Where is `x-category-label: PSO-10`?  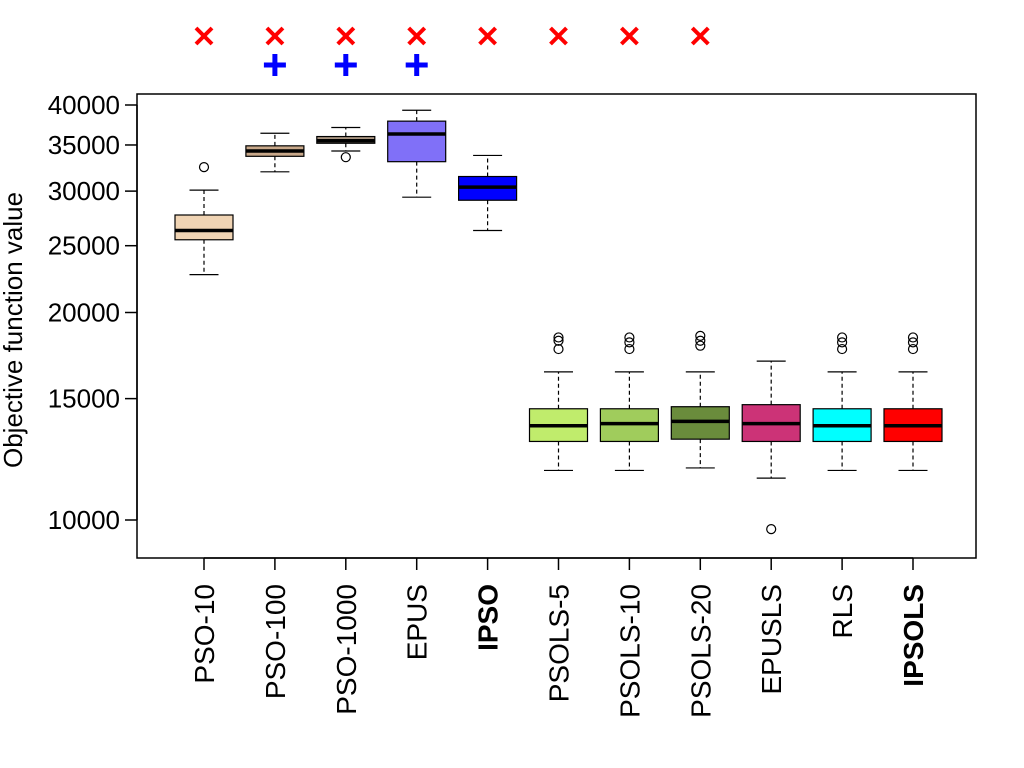 x-category-label: PSO-10 is located at coordinates (204, 634).